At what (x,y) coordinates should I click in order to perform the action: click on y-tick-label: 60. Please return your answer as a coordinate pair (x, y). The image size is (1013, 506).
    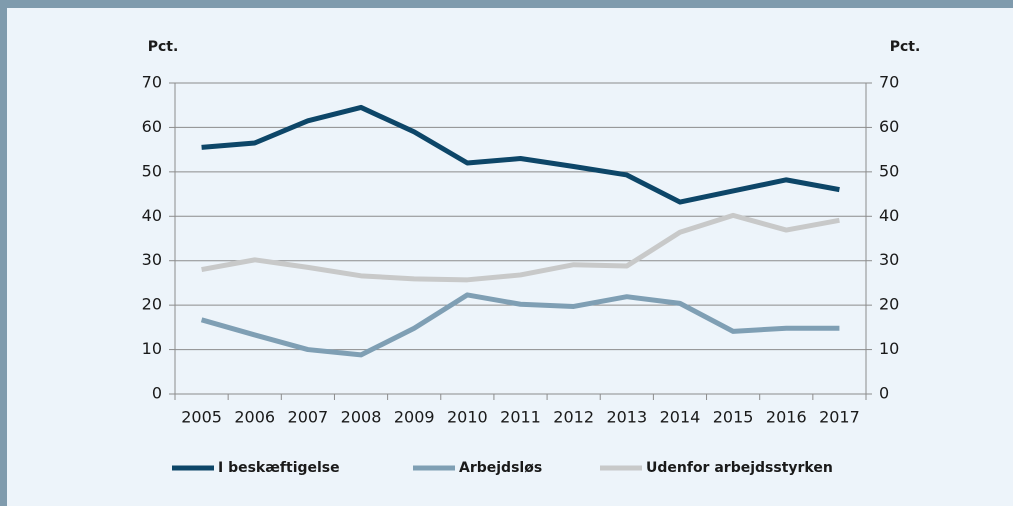
    Looking at the image, I should click on (152, 126).